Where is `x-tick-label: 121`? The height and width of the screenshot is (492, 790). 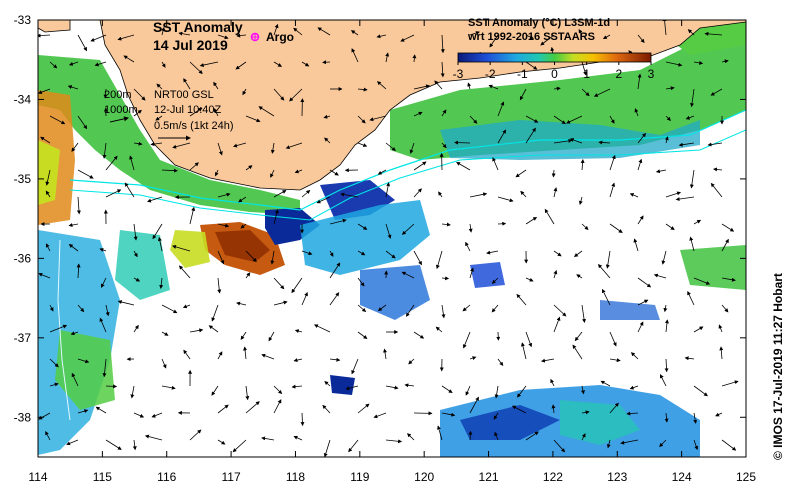 x-tick-label: 121 is located at coordinates (489, 477).